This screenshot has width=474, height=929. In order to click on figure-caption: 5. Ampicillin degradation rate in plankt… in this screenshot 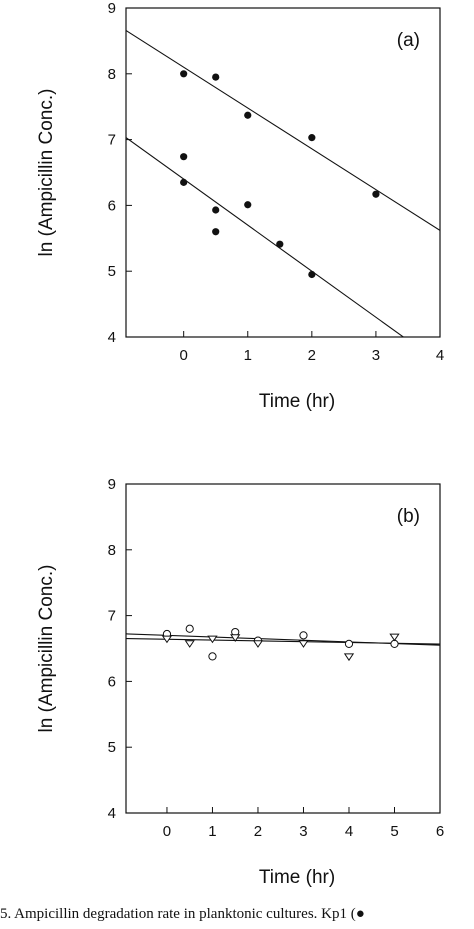, I will do `click(182, 914)`.